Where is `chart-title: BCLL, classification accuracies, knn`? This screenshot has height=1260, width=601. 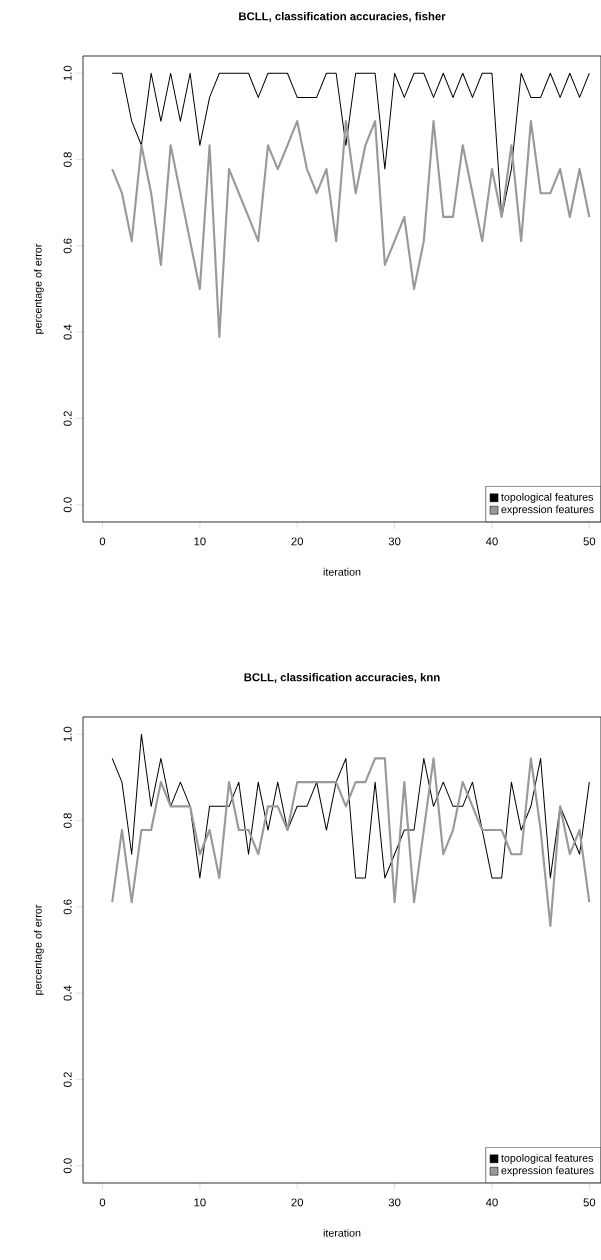
chart-title: BCLL, classification accuracies, knn is located at coordinates (342, 677).